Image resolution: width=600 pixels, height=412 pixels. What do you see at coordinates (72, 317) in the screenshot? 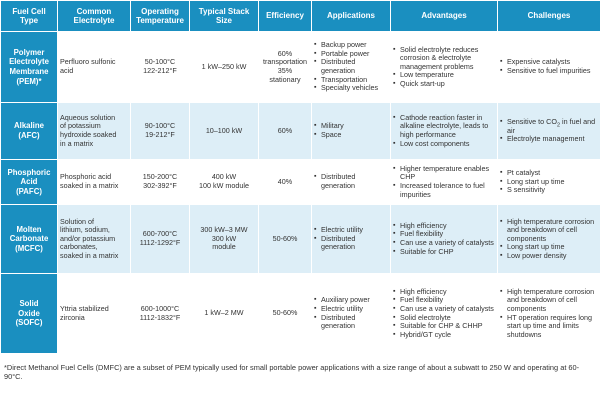
I see `cell-electrolyte-line: zirconia` at bounding box center [72, 317].